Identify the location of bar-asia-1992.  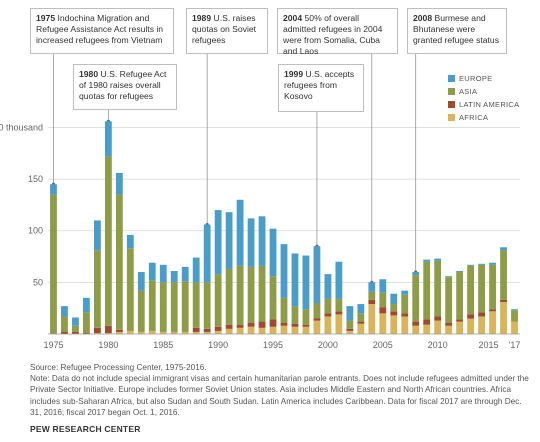
(240, 295).